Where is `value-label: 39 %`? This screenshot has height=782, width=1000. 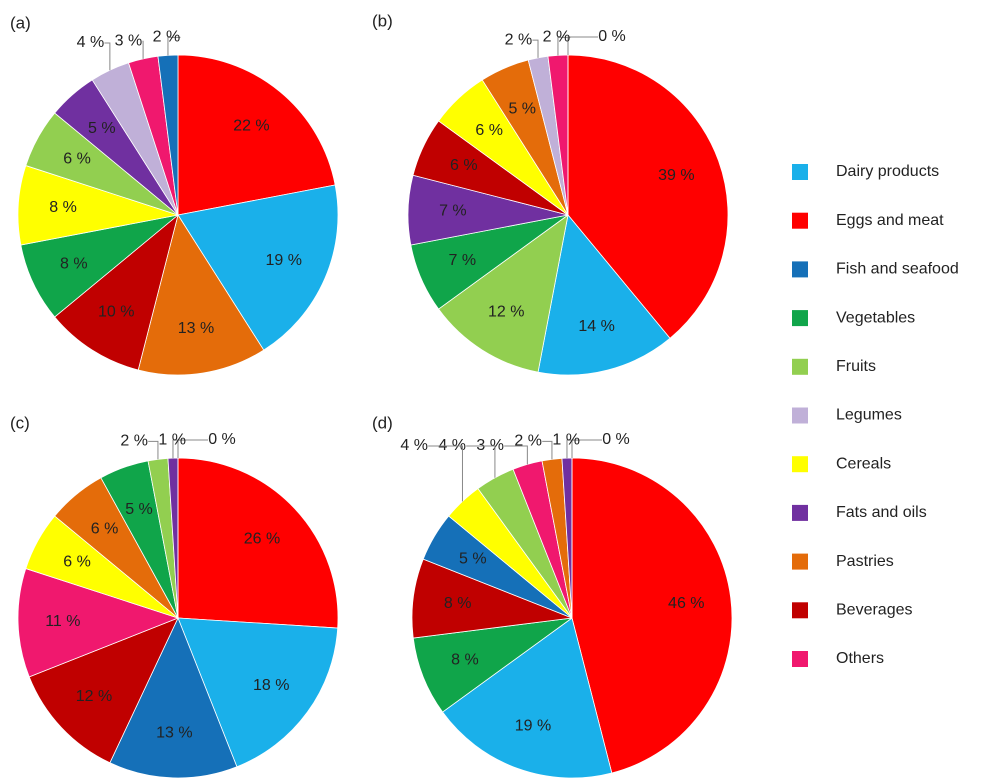 value-label: 39 % is located at coordinates (676, 175).